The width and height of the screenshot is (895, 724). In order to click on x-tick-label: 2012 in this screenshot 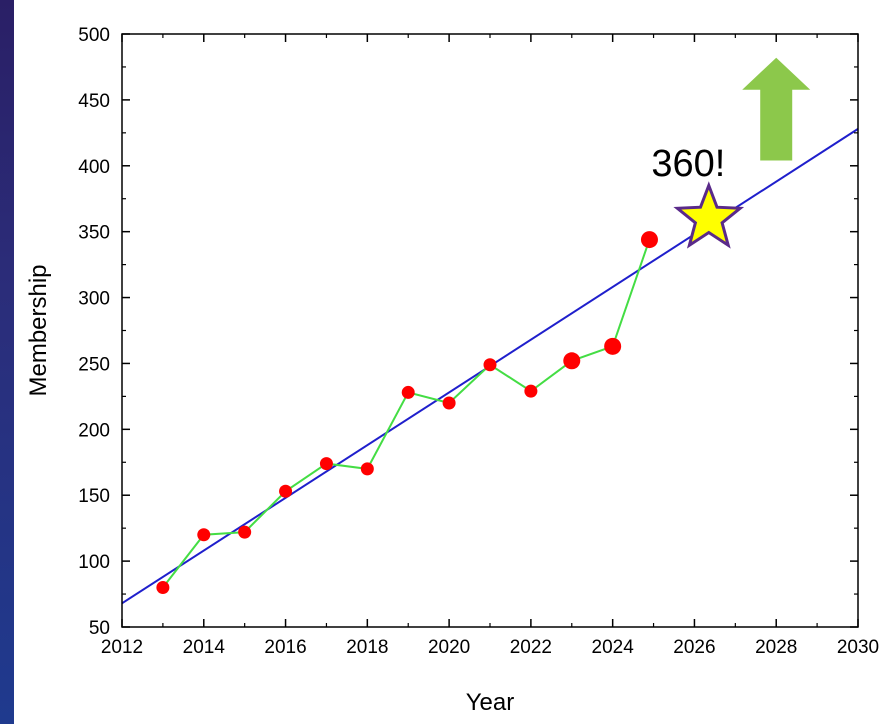, I will do `click(122, 647)`.